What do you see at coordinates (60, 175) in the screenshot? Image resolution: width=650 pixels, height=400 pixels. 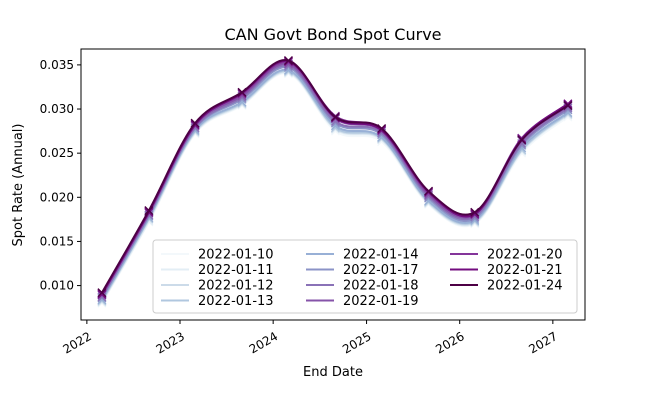 I see `y-axis: 0.010 0.015 0.020 0.025 0.030 0.035` at bounding box center [60, 175].